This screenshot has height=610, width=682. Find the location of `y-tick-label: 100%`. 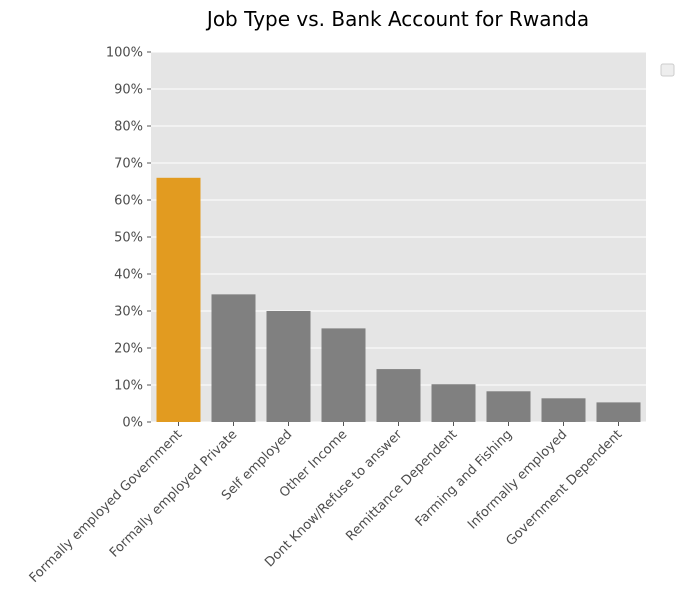

y-tick-label: 100% is located at coordinates (124, 53).